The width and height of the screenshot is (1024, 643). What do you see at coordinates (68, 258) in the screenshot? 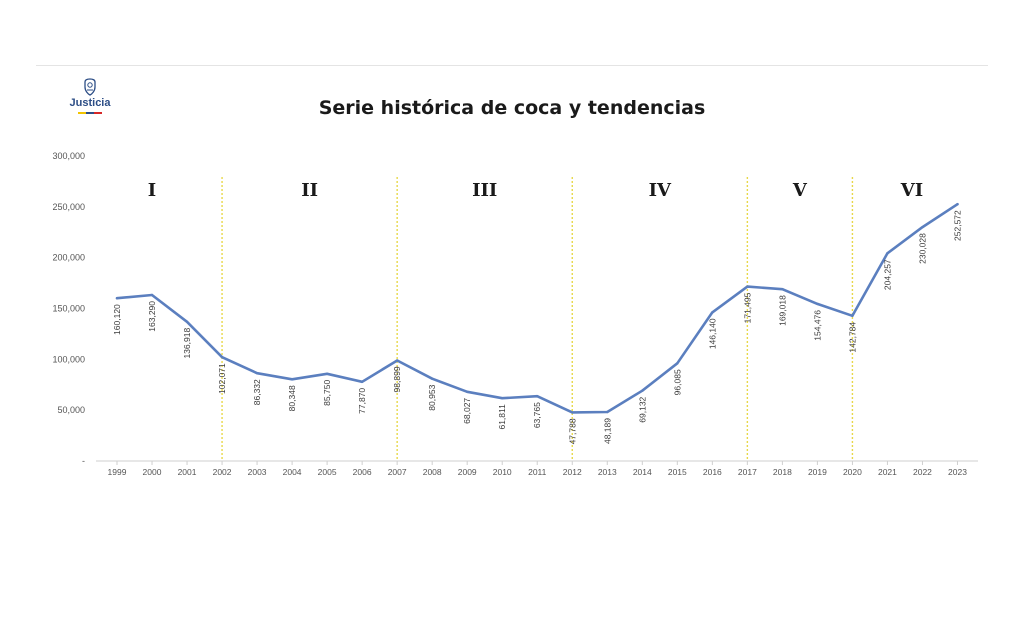
I see `y-tick-label: 200,000` at bounding box center [68, 258].